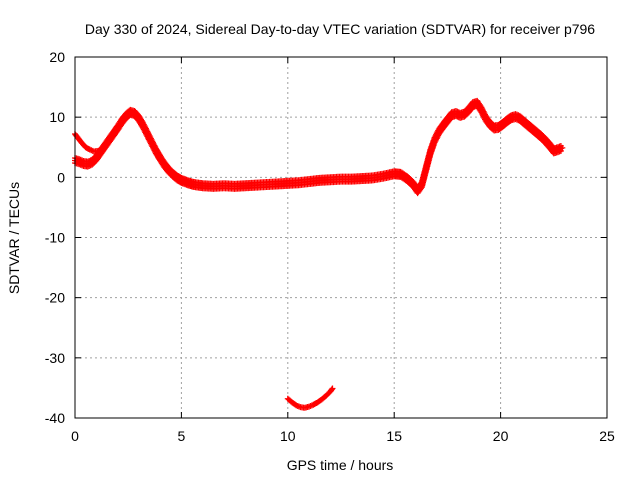 This screenshot has width=640, height=480. What do you see at coordinates (607, 436) in the screenshot?
I see `x-tick-label: 25` at bounding box center [607, 436].